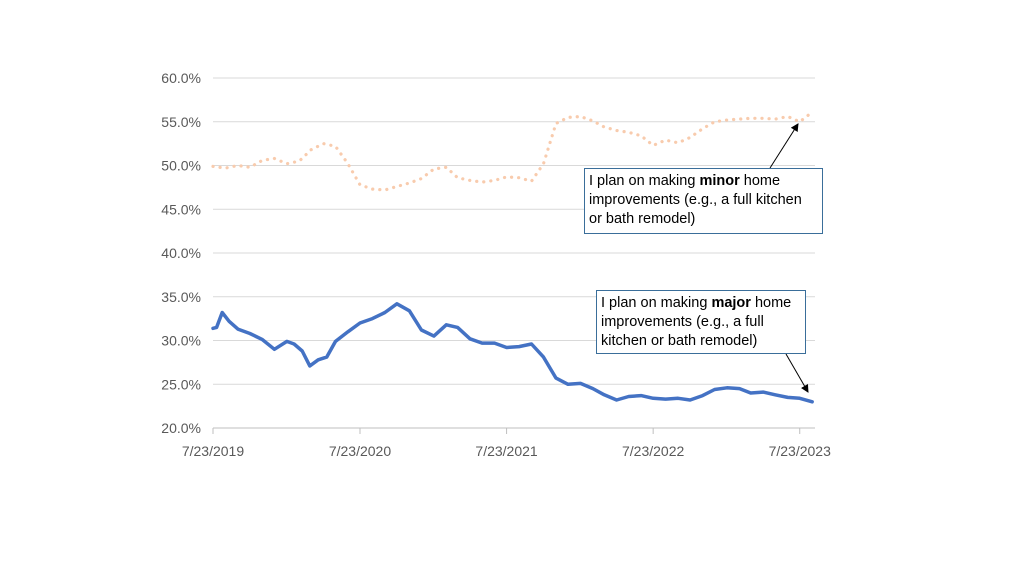 This screenshot has width=1024, height=576. Describe the element at coordinates (719, 181) in the screenshot. I see `minor-annotation-bold: minor` at that location.